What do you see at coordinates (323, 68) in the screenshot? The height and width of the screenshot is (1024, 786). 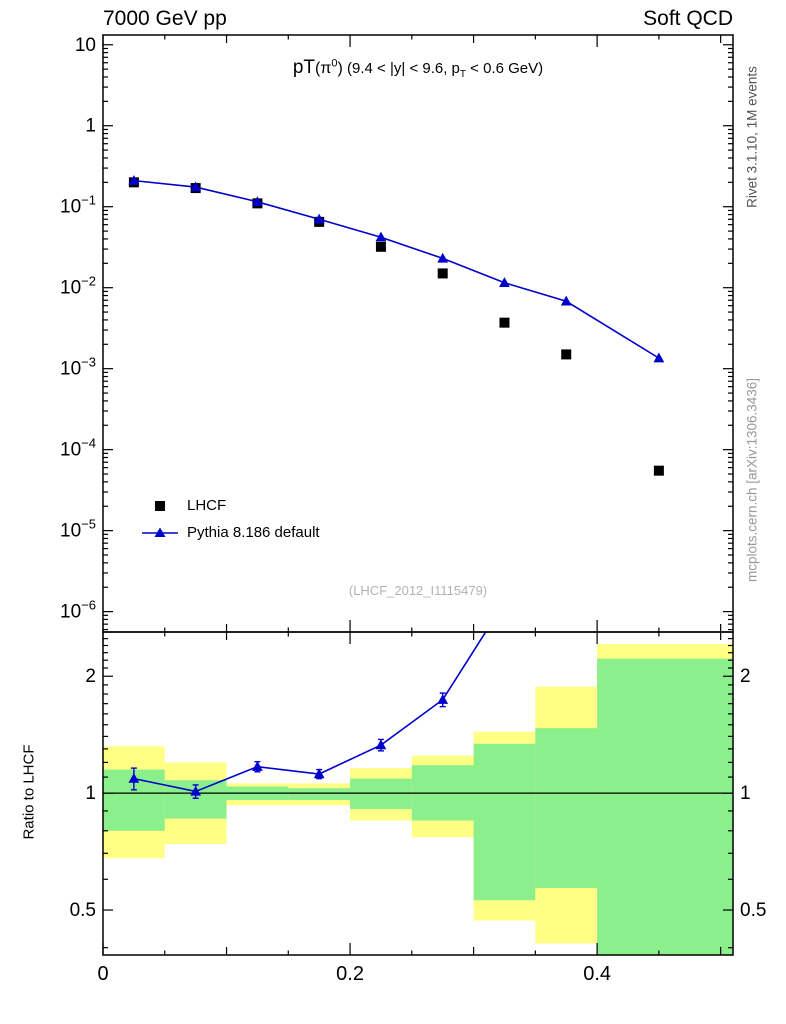 I see `title-particle: (π` at bounding box center [323, 68].